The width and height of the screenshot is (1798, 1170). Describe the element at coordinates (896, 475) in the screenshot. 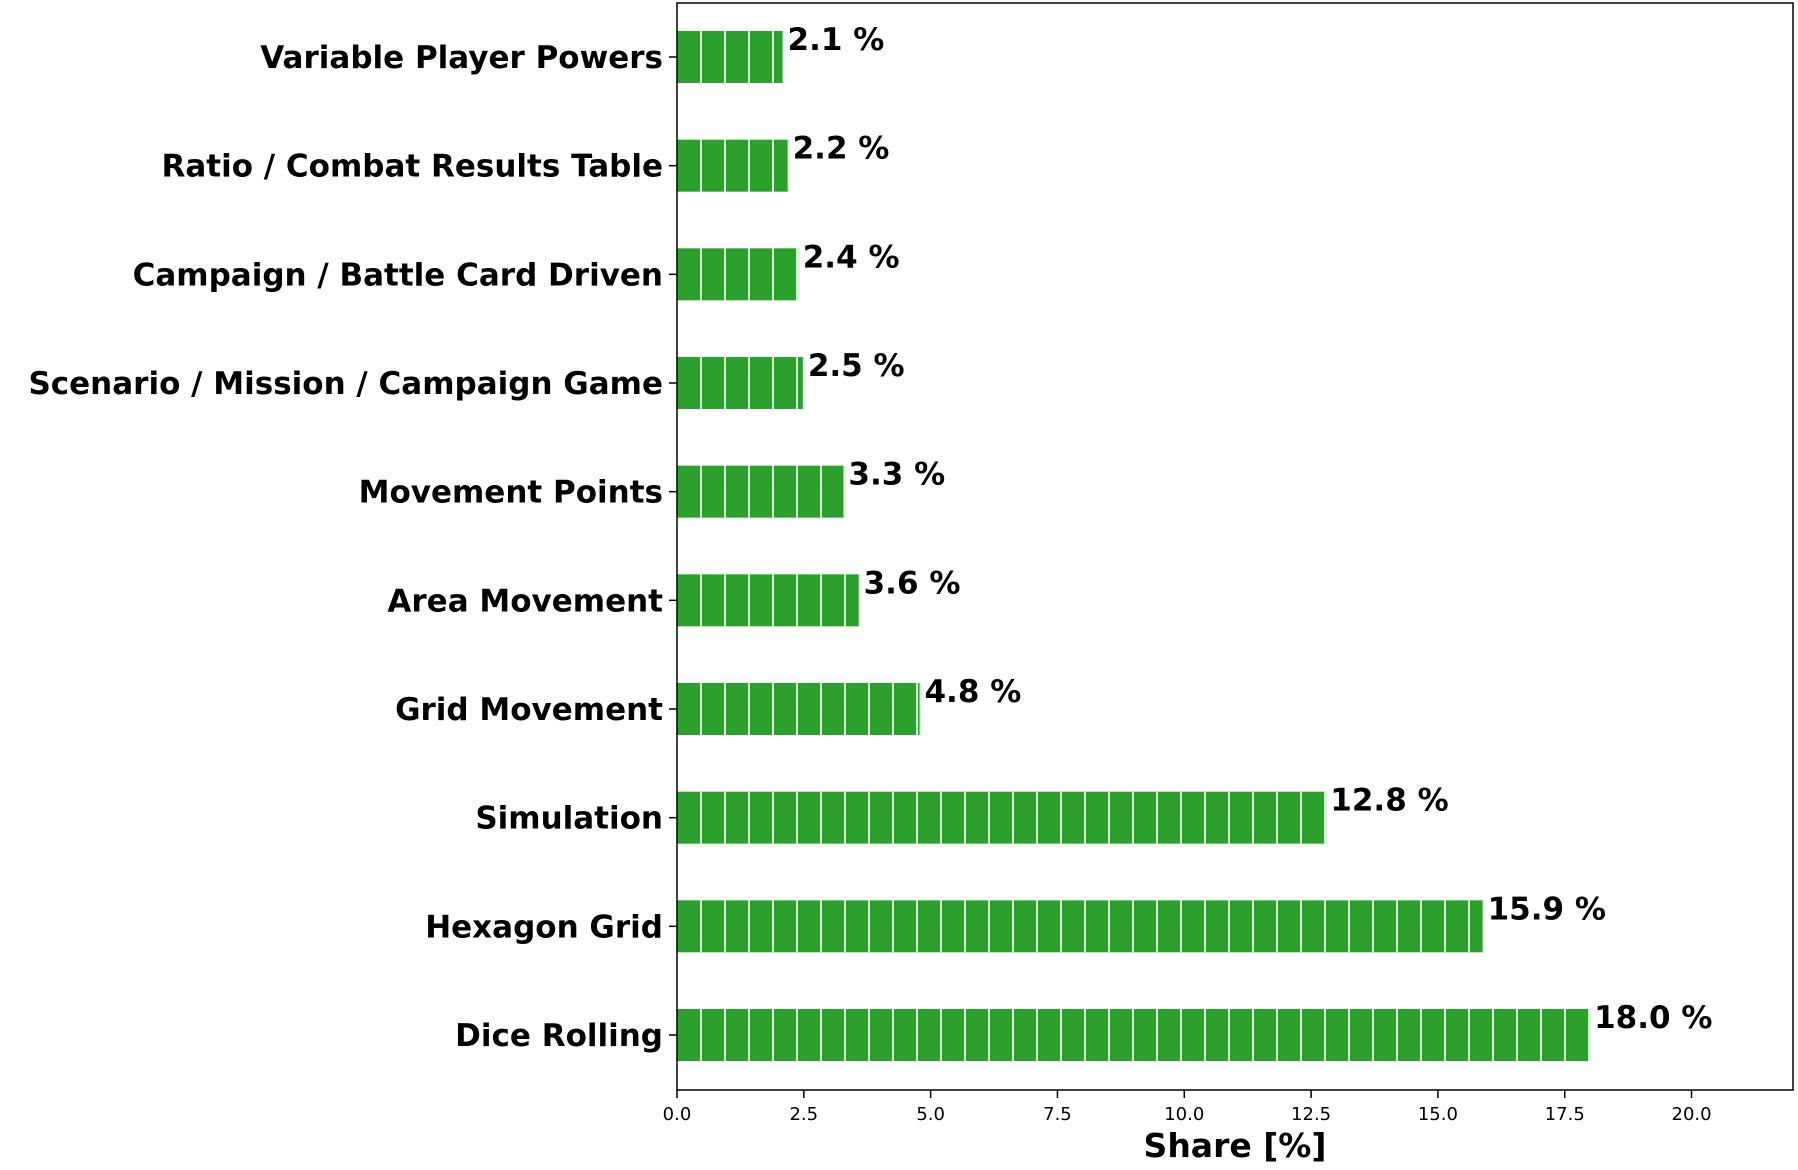

I see `data-label: 3.3 %` at that location.